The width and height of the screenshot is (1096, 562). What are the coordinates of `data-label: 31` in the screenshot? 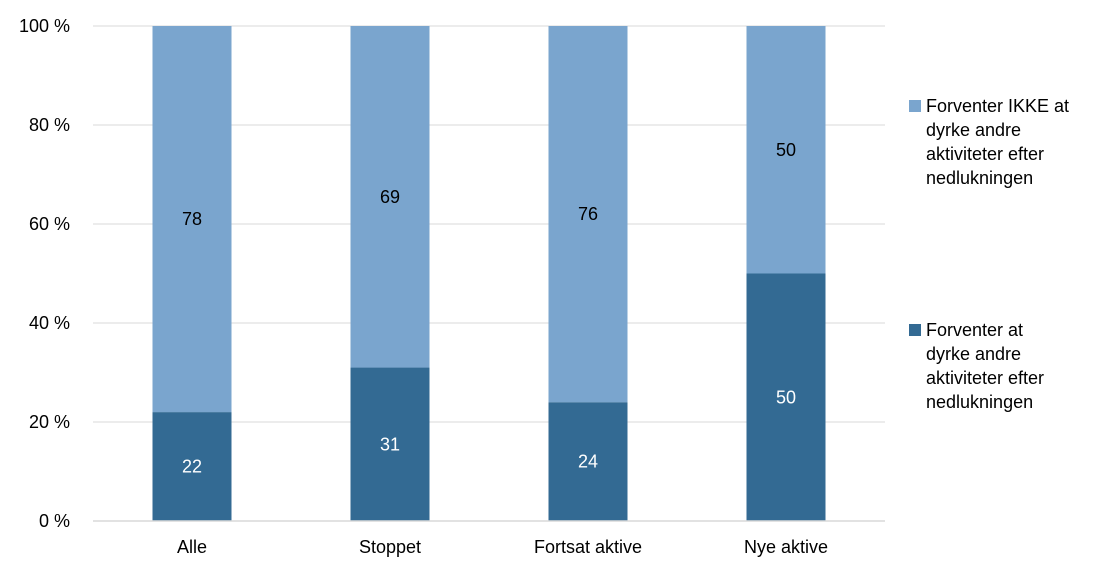 It's located at (390, 444).